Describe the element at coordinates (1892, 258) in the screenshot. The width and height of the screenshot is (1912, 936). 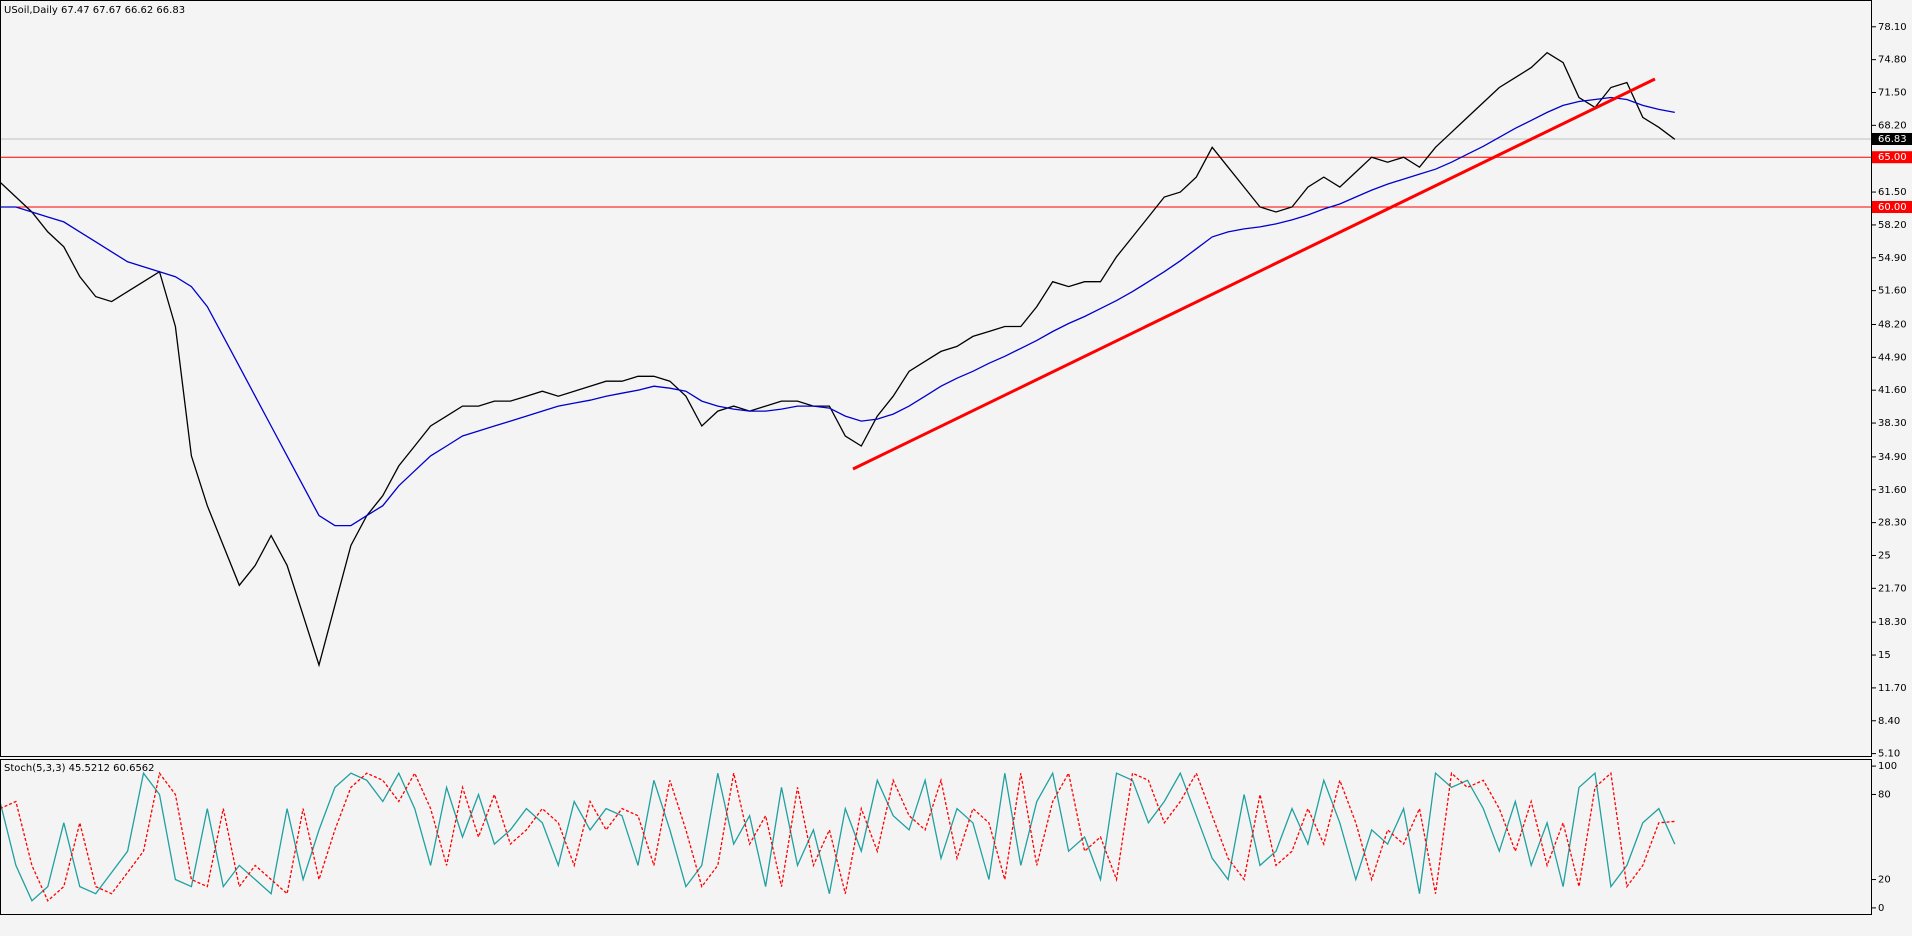
I see `y-tick-label: 54.90` at that location.